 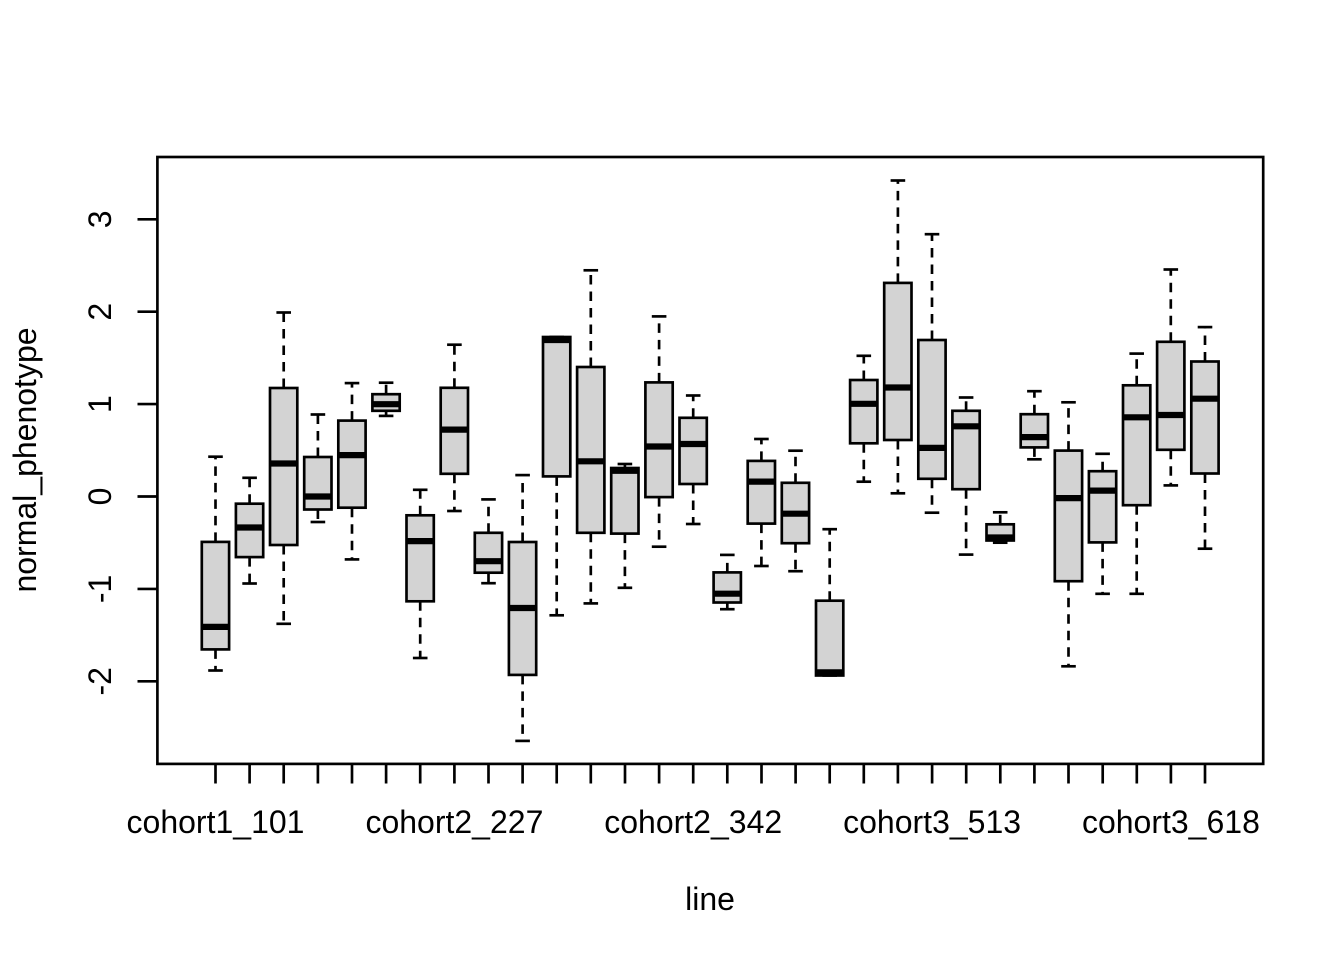 I want to click on svg-text: 1, so click(x=100, y=404).